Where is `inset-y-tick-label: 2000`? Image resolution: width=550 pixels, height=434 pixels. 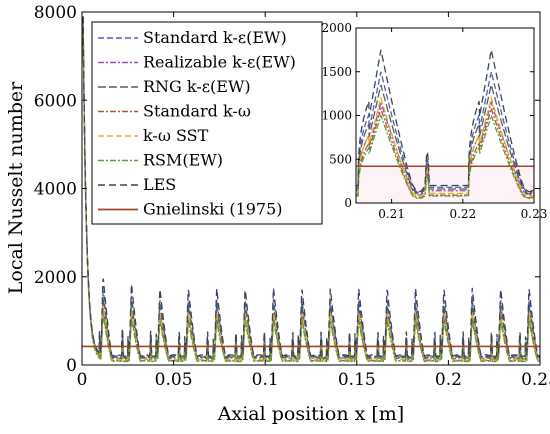
inset-y-tick-label: 2000 is located at coordinates (336, 28).